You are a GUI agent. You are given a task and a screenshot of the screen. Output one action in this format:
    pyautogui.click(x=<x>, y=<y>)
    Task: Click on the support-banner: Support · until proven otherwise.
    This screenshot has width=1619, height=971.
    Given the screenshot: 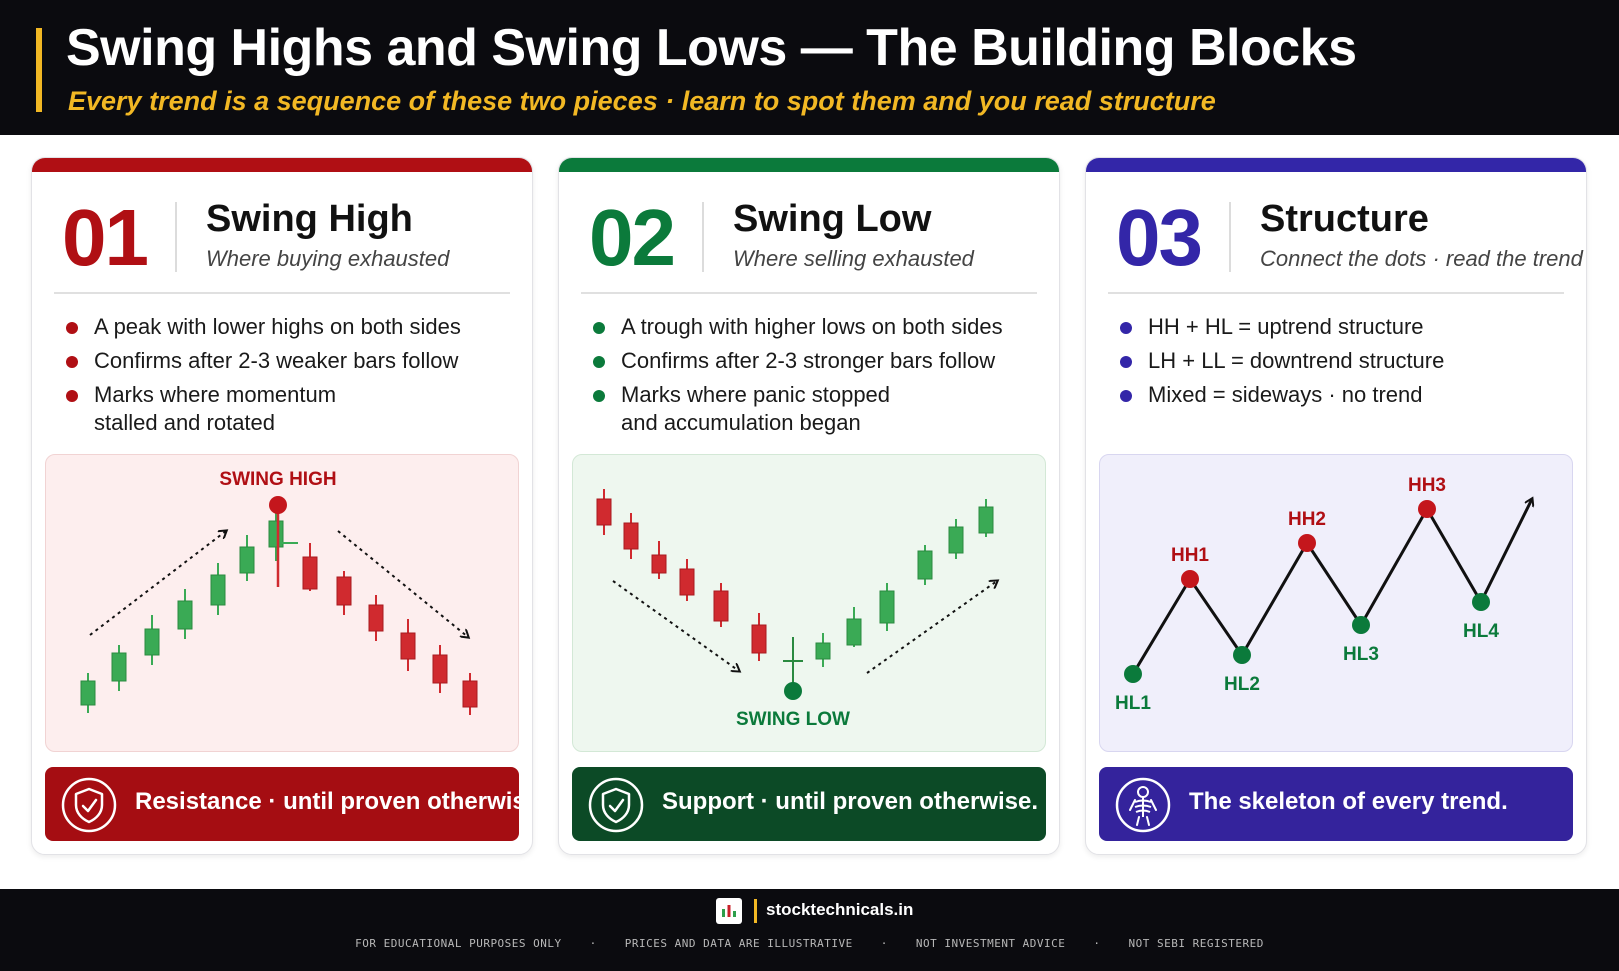 What is the action you would take?
    pyautogui.click(x=809, y=804)
    